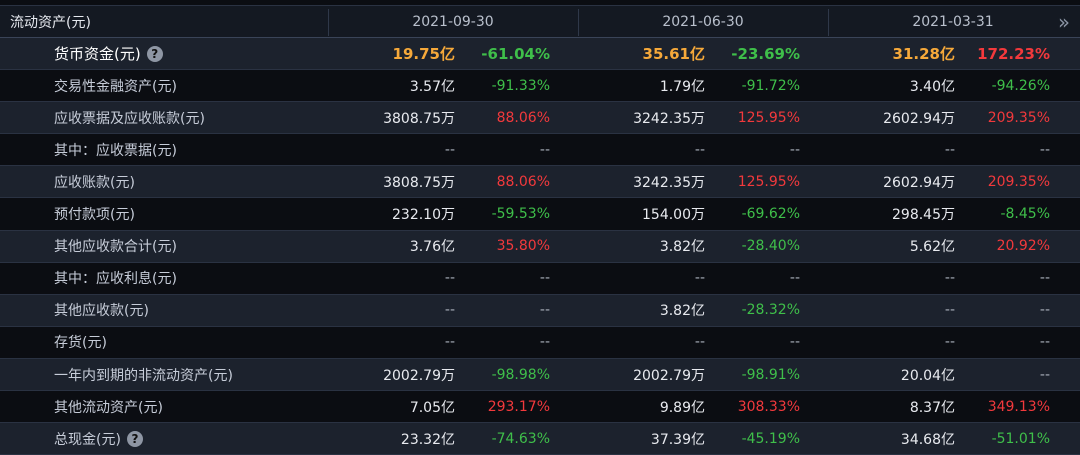 The image size is (1080, 455). I want to click on row-label: 货币资金(元)?, so click(108, 53).